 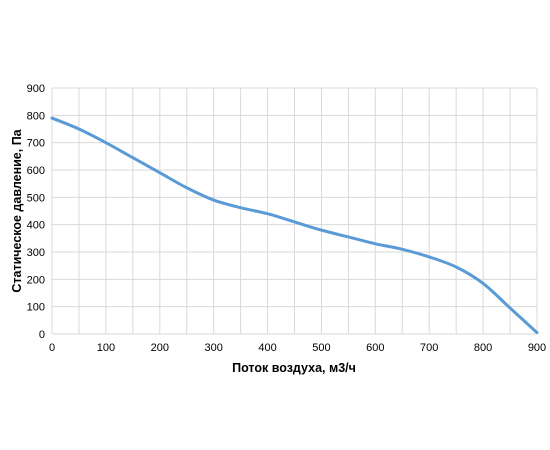 I want to click on y-tick-label-100: 100, so click(x=36, y=308).